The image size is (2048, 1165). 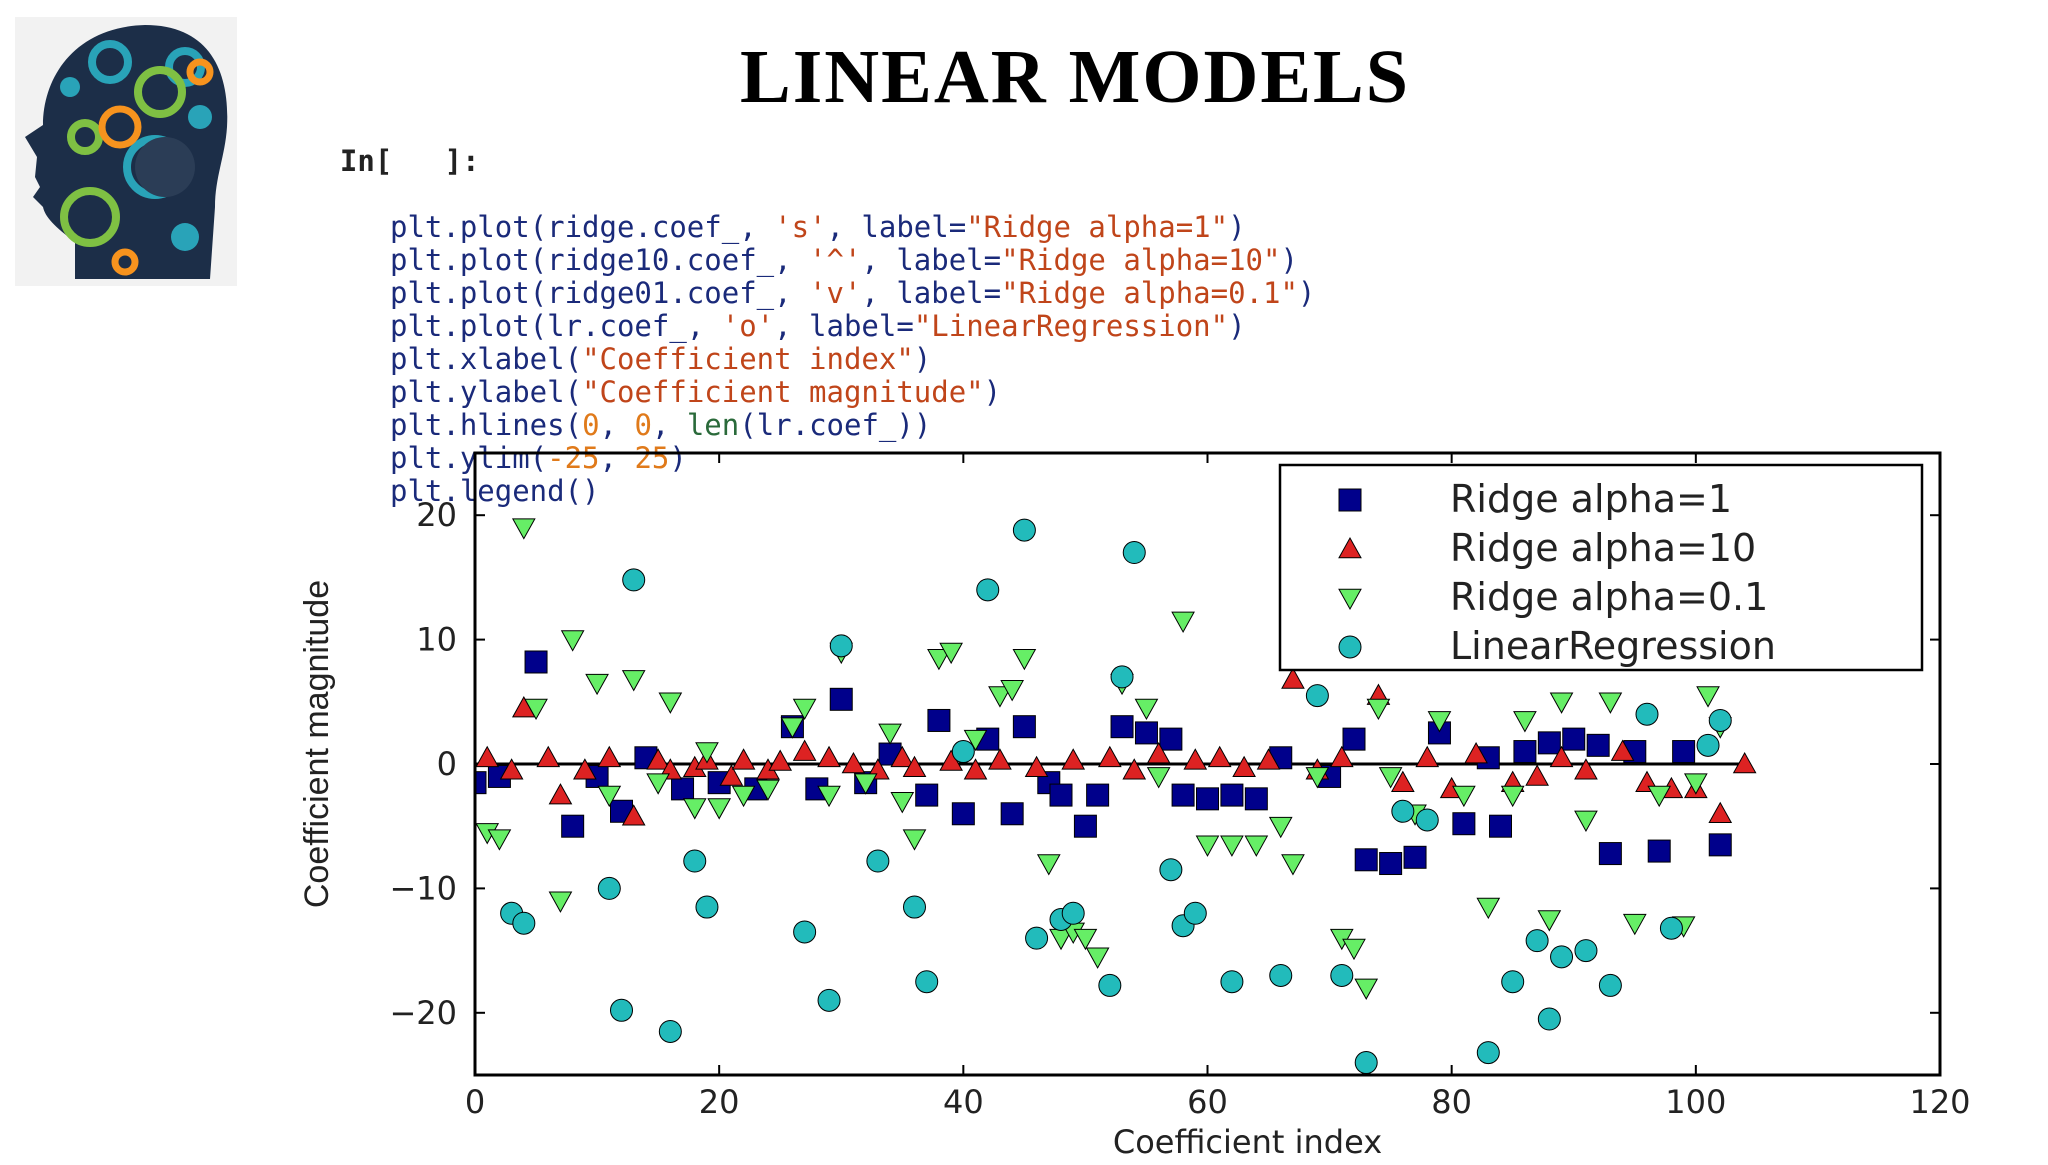 What do you see at coordinates (600, 293) in the screenshot?
I see `code-token: plt.plot(ridge01.coef_,` at bounding box center [600, 293].